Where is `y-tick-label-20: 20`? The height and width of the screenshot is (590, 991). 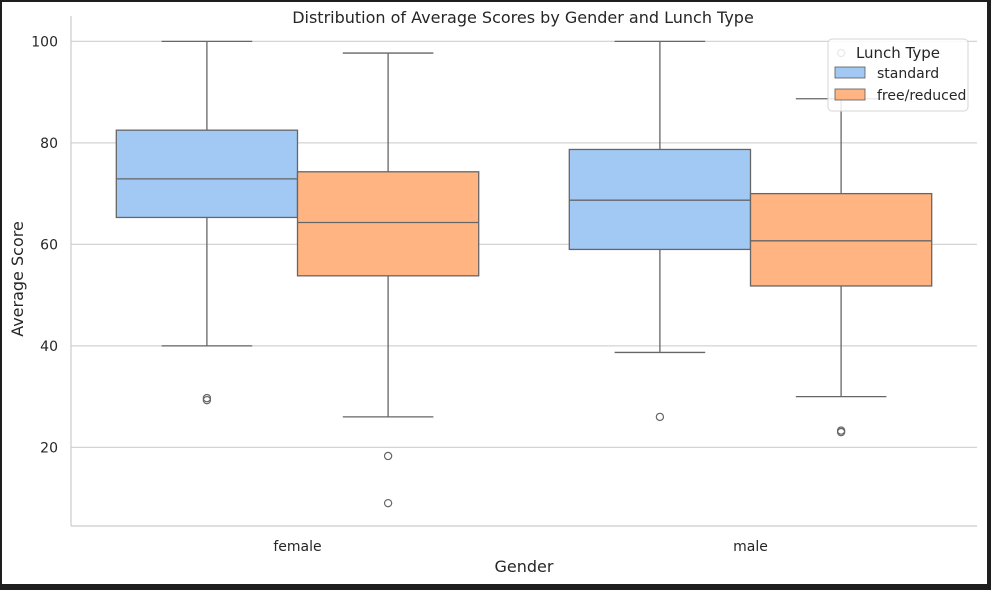 y-tick-label-20: 20 is located at coordinates (49, 448).